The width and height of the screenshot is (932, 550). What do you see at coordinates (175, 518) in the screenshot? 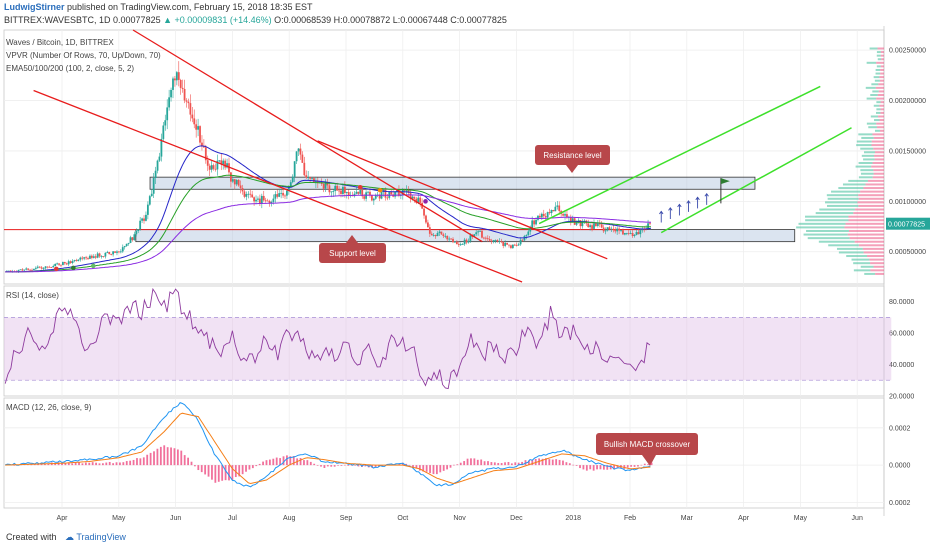
I see `x-tick-label: Jun` at bounding box center [175, 518].